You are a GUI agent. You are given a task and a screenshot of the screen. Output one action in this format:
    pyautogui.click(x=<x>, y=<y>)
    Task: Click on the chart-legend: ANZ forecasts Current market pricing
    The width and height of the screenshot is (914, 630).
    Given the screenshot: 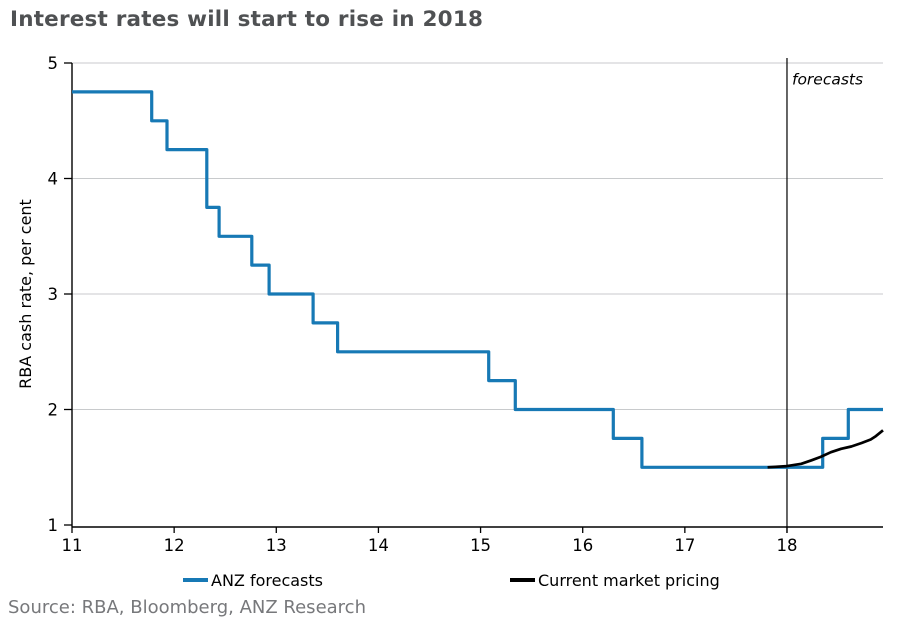 What is the action you would take?
    pyautogui.click(x=457, y=580)
    